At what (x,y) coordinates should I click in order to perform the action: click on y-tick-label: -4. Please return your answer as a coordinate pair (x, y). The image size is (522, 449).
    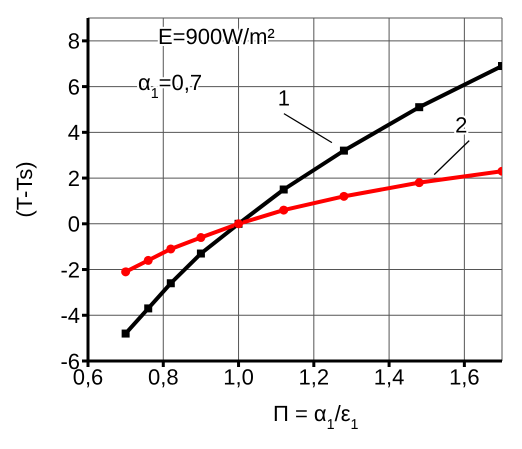
    Looking at the image, I should click on (70, 315).